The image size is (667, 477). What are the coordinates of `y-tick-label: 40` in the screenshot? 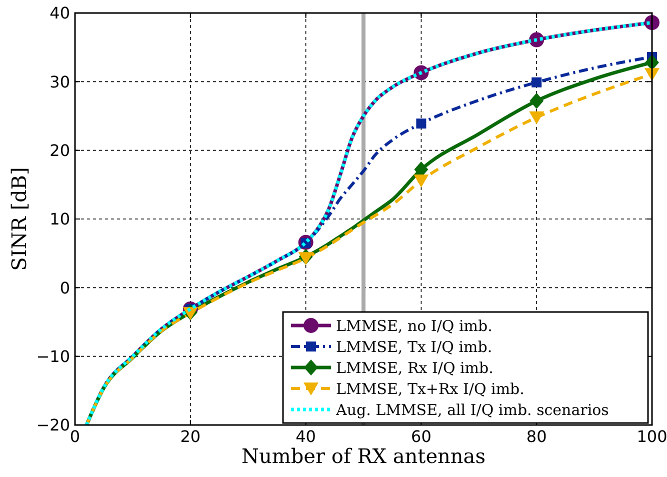 It's located at (60, 13).